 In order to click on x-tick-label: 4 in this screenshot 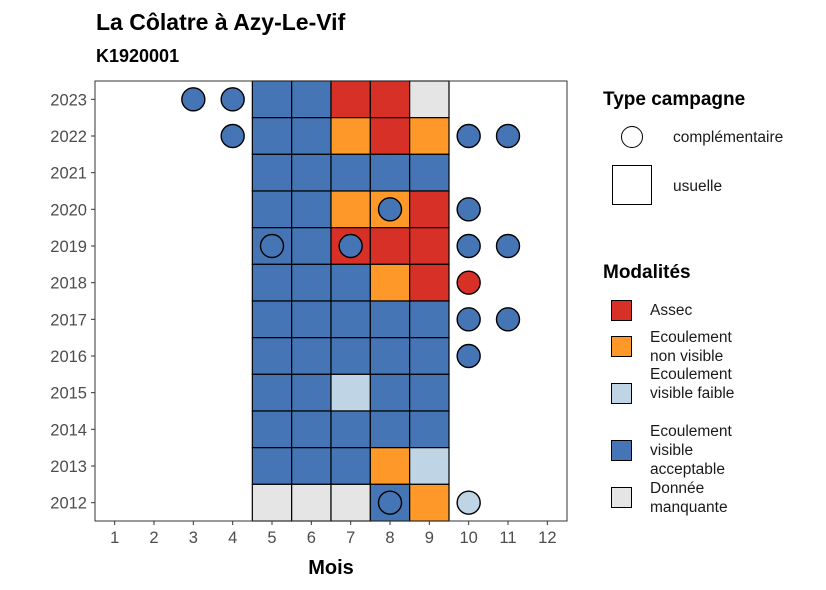, I will do `click(232, 538)`.